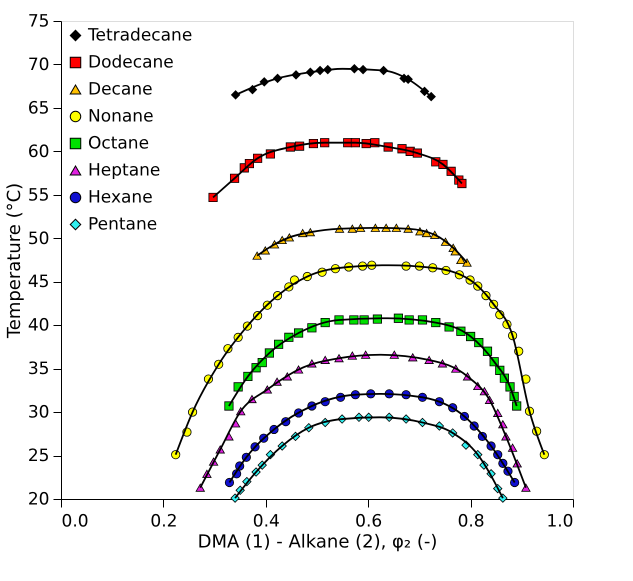 This screenshot has height=581, width=633. Describe the element at coordinates (120, 198) in the screenshot. I see `legend-label: Hexane` at that location.